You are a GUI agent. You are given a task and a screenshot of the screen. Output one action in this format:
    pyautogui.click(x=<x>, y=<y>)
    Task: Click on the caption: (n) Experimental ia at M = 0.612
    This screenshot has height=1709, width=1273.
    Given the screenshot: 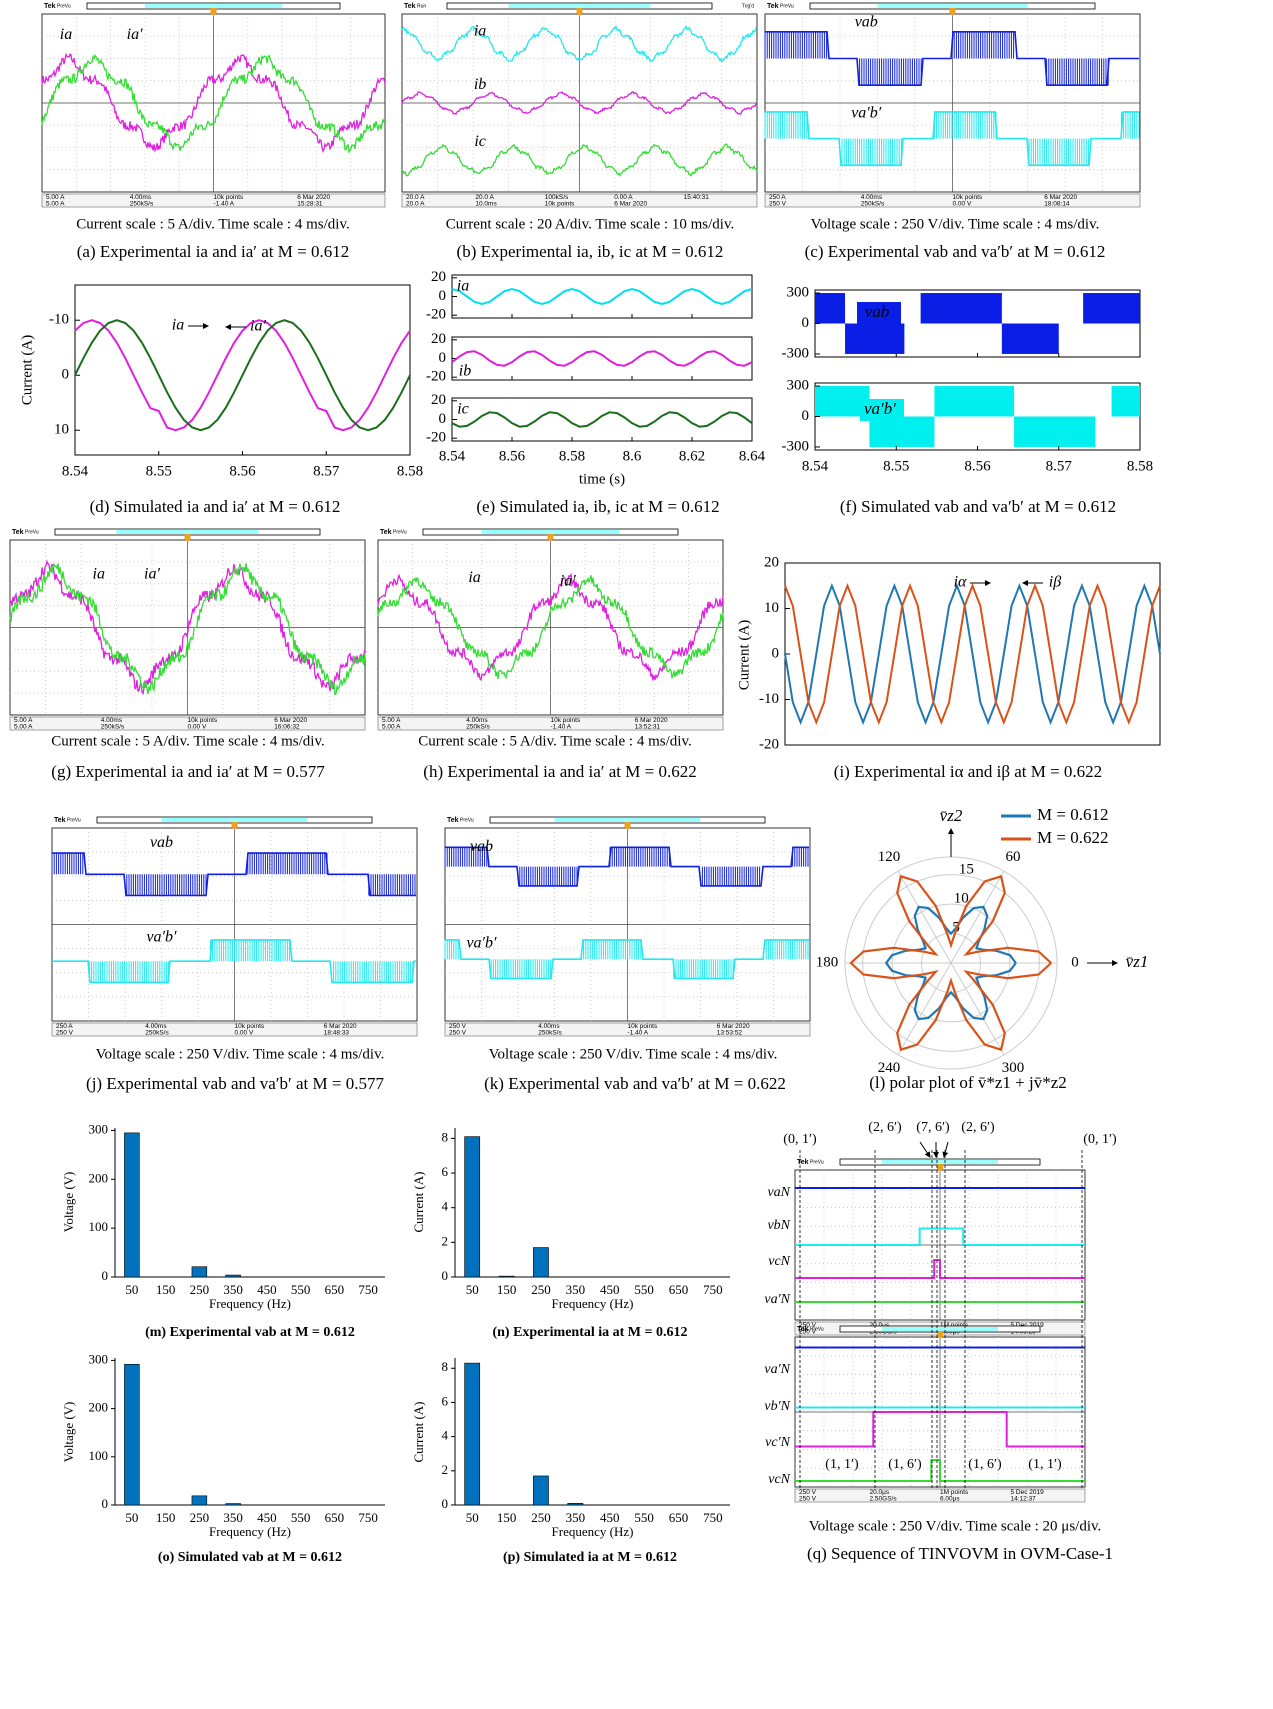 What is the action you would take?
    pyautogui.click(x=589, y=1332)
    